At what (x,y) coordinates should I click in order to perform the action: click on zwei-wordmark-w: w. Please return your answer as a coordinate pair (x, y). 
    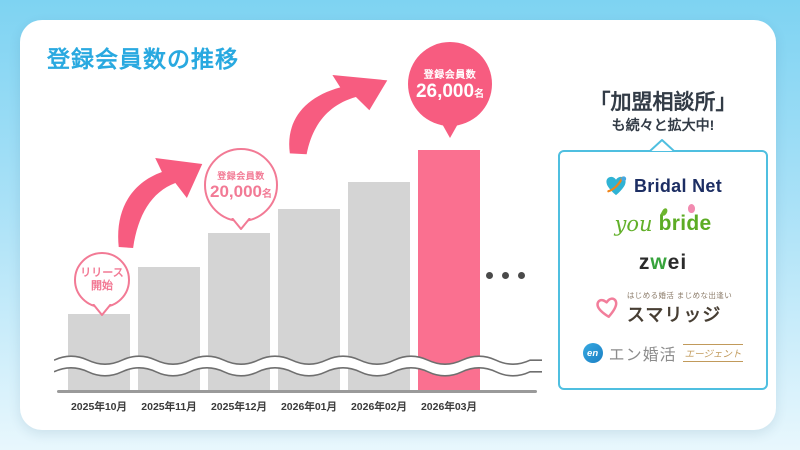
    Looking at the image, I should click on (659, 262).